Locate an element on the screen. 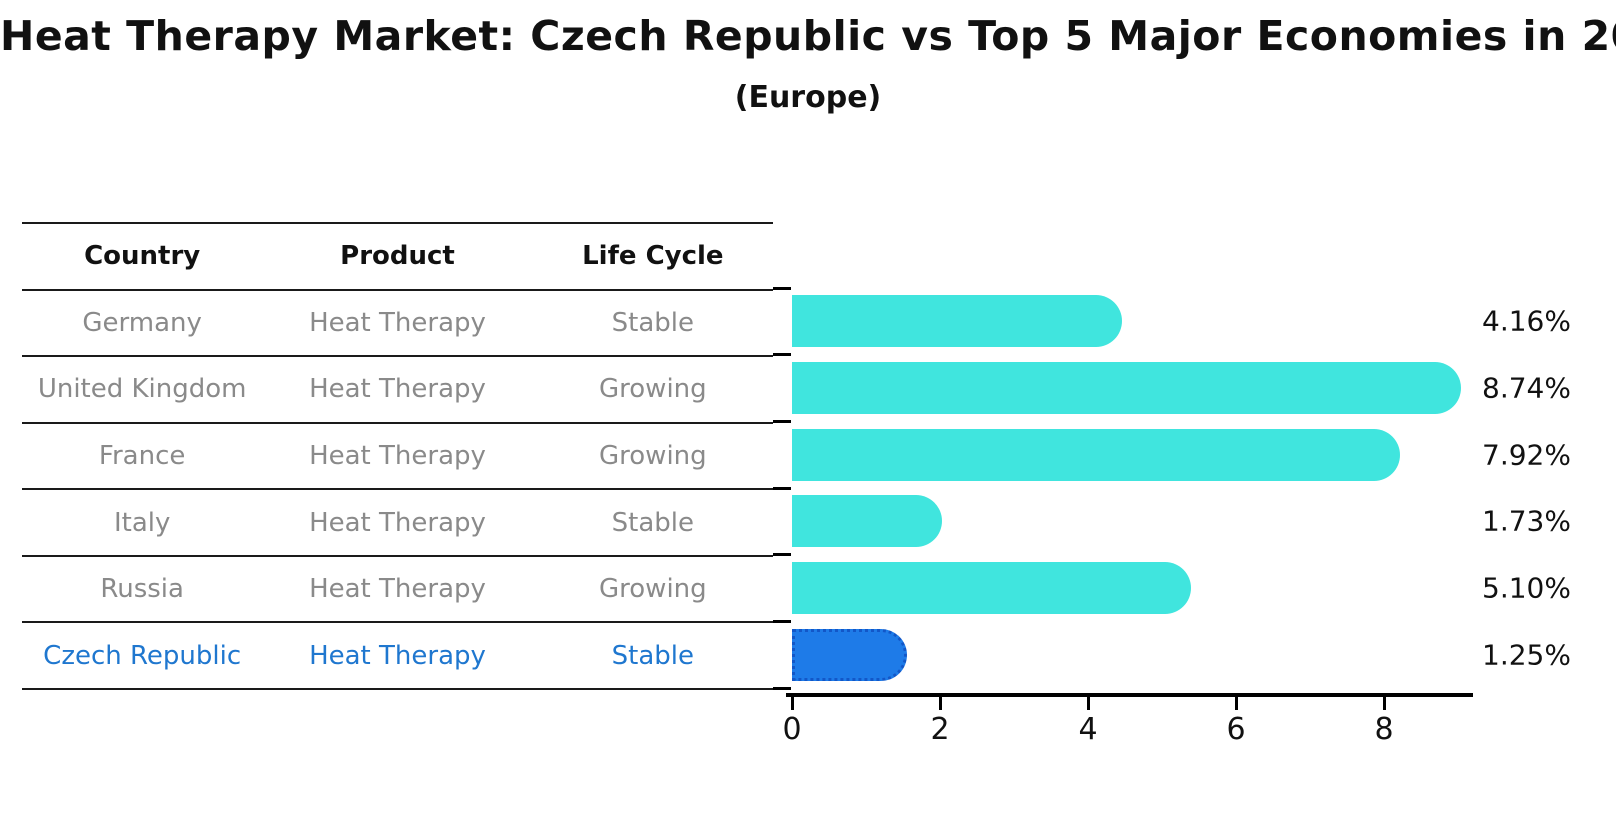 The height and width of the screenshot is (823, 1616). value-label-czech-republic: 1.25% is located at coordinates (1526, 655).